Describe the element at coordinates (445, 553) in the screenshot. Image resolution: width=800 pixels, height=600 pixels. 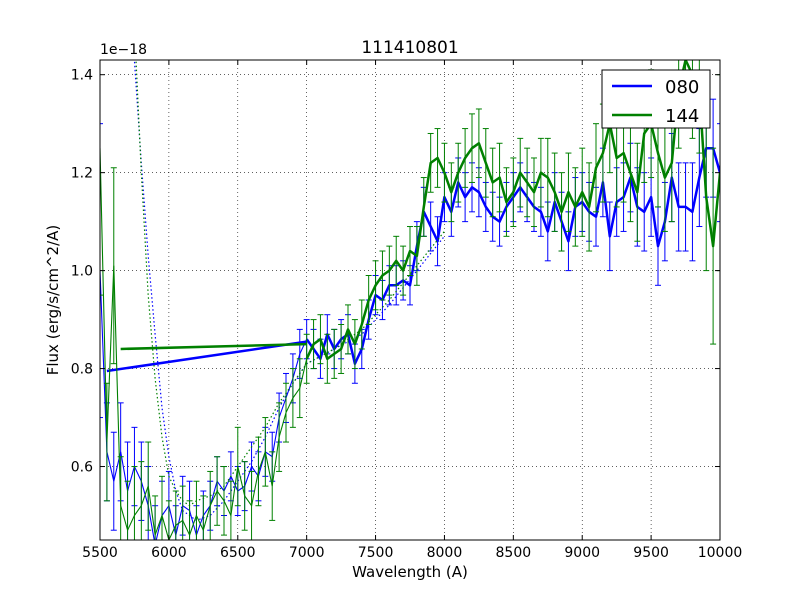
I see `x-tick-label: 8000` at that location.